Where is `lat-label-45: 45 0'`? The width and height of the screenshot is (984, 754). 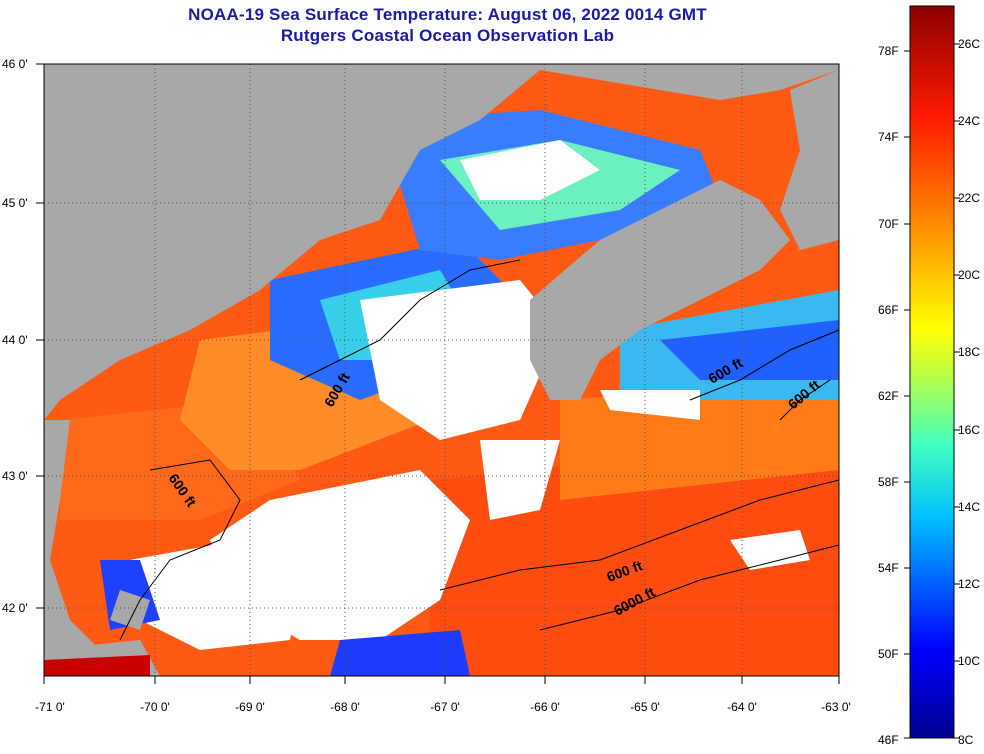 lat-label-45: 45 0' is located at coordinates (15, 203).